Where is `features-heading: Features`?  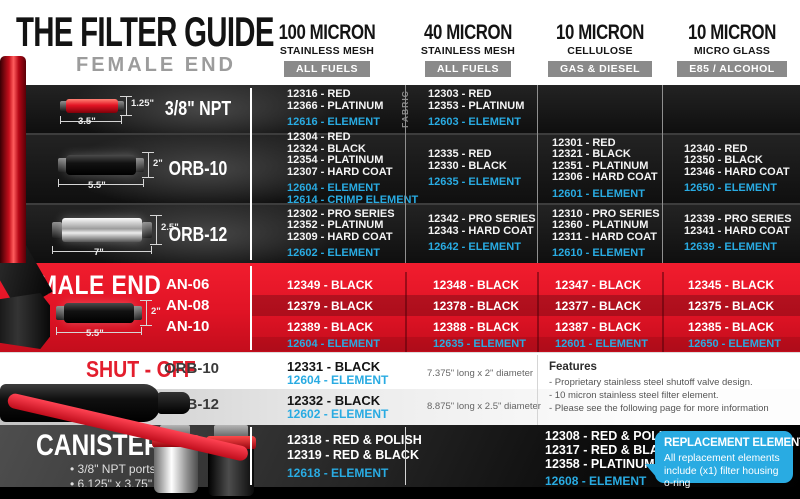 features-heading: Features is located at coordinates (573, 367).